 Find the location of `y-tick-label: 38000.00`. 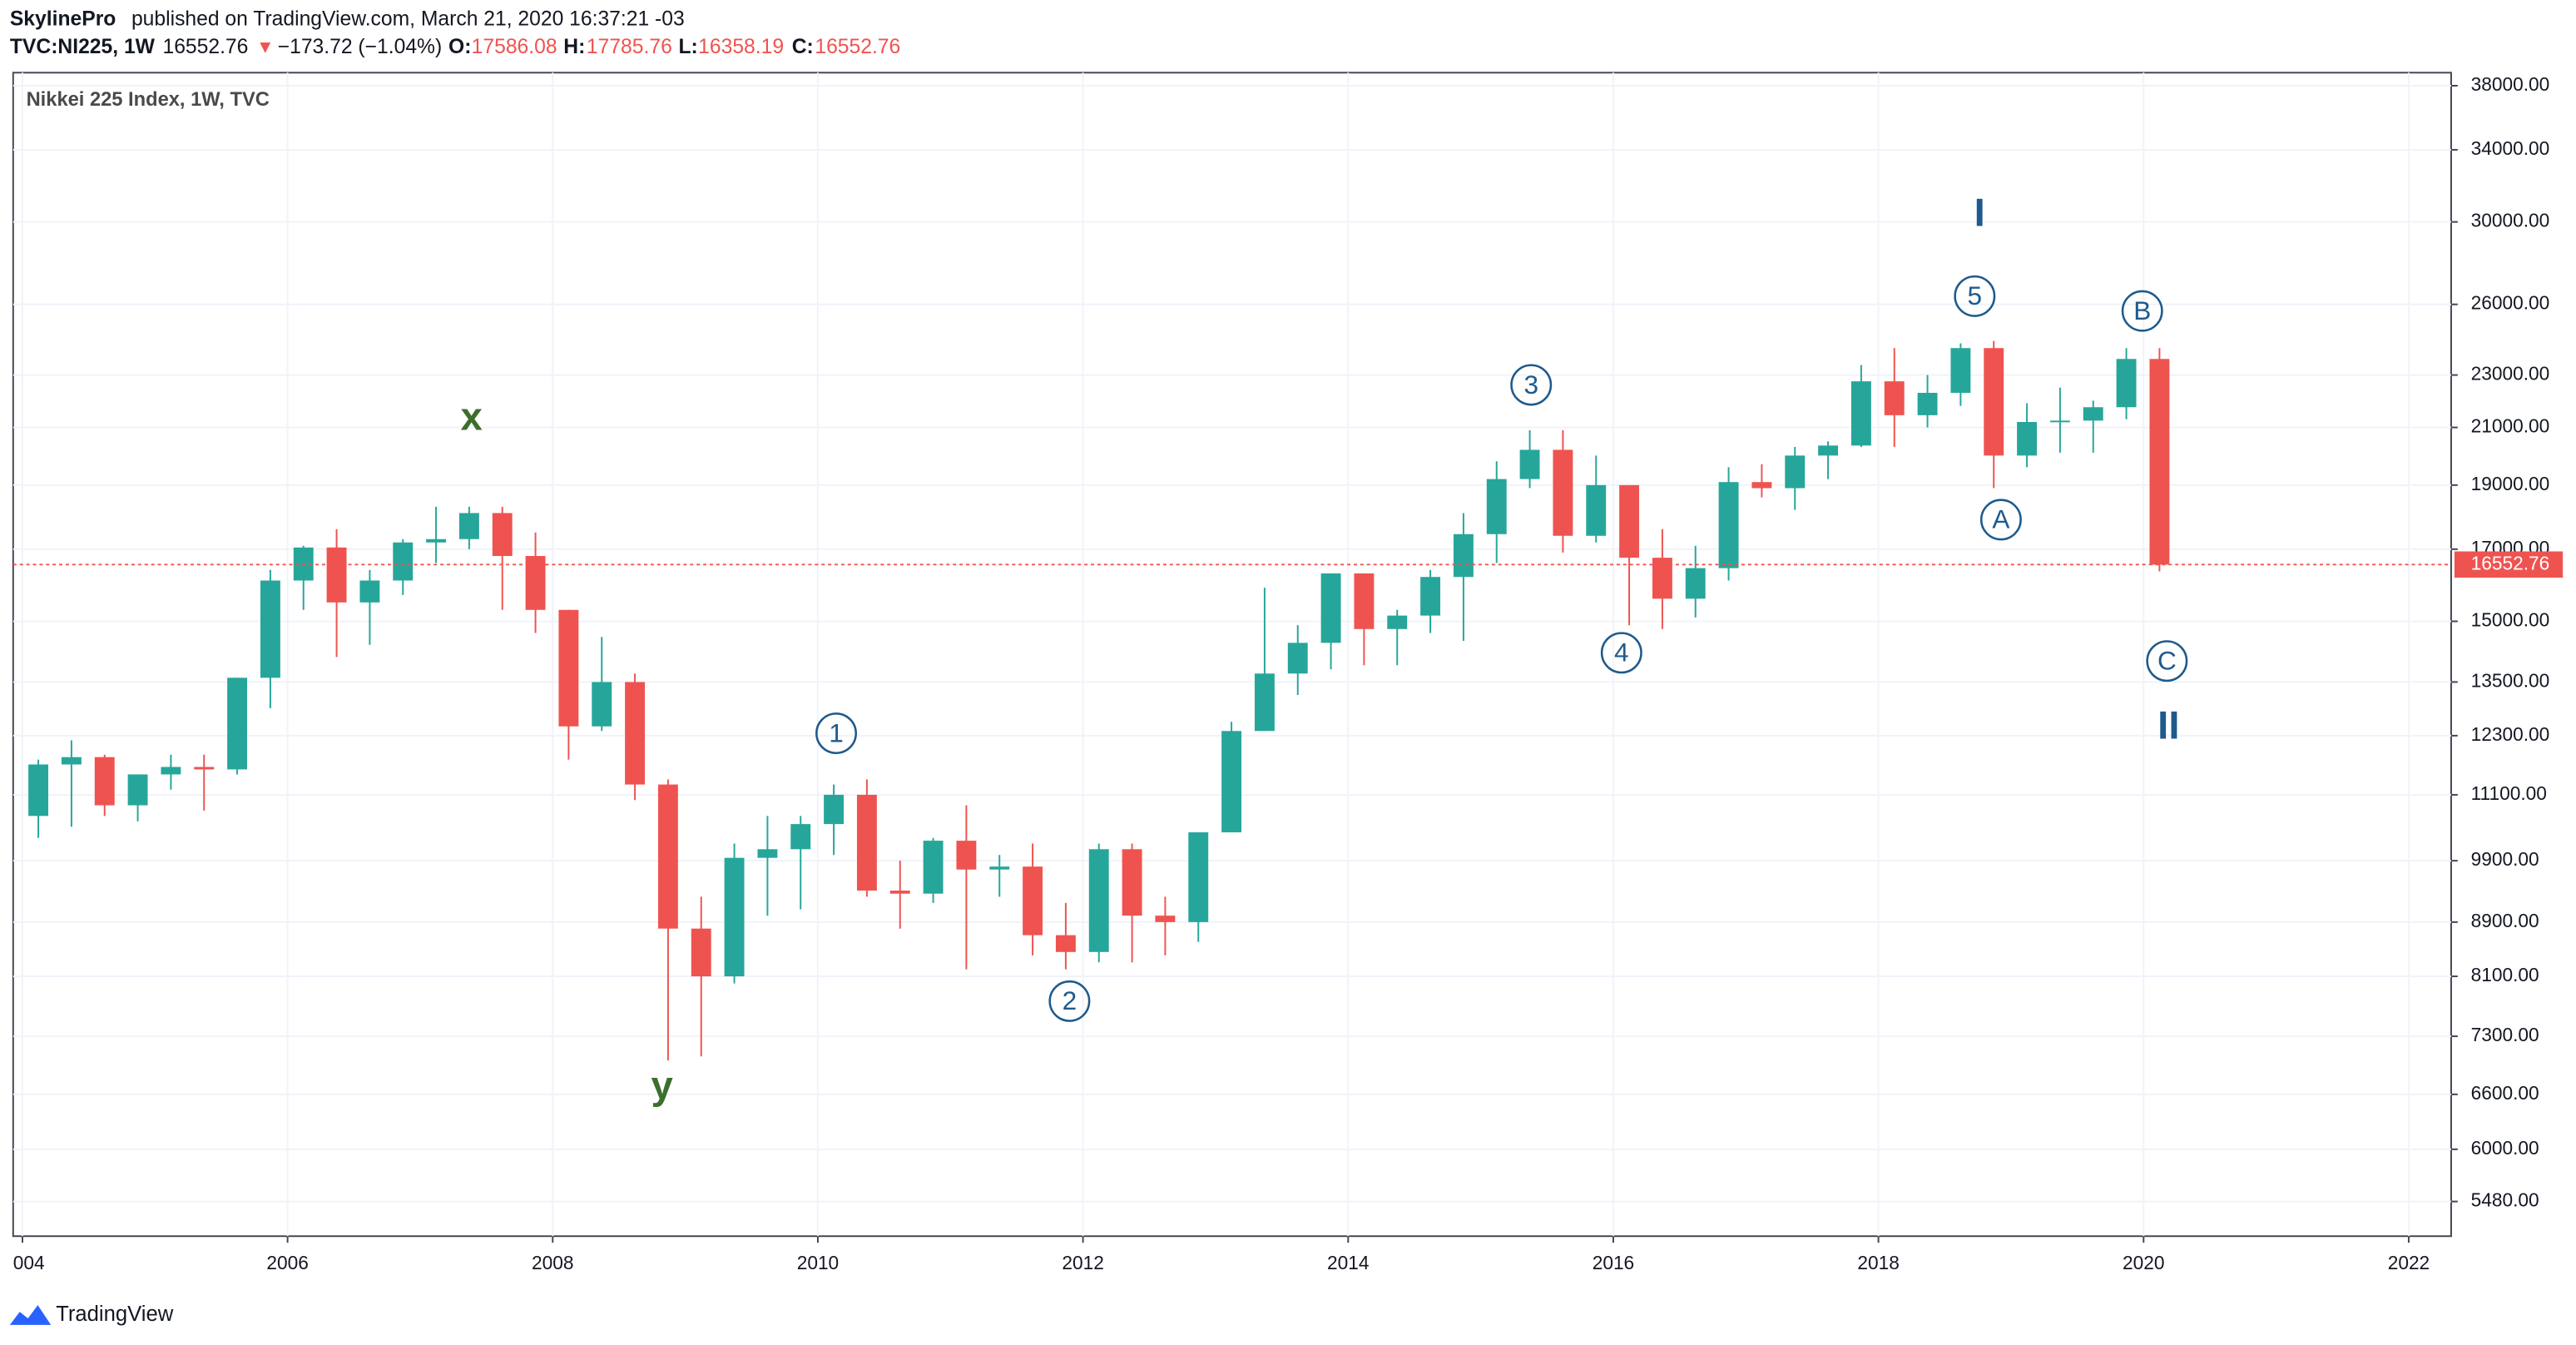

y-tick-label: 38000.00 is located at coordinates (2511, 84).